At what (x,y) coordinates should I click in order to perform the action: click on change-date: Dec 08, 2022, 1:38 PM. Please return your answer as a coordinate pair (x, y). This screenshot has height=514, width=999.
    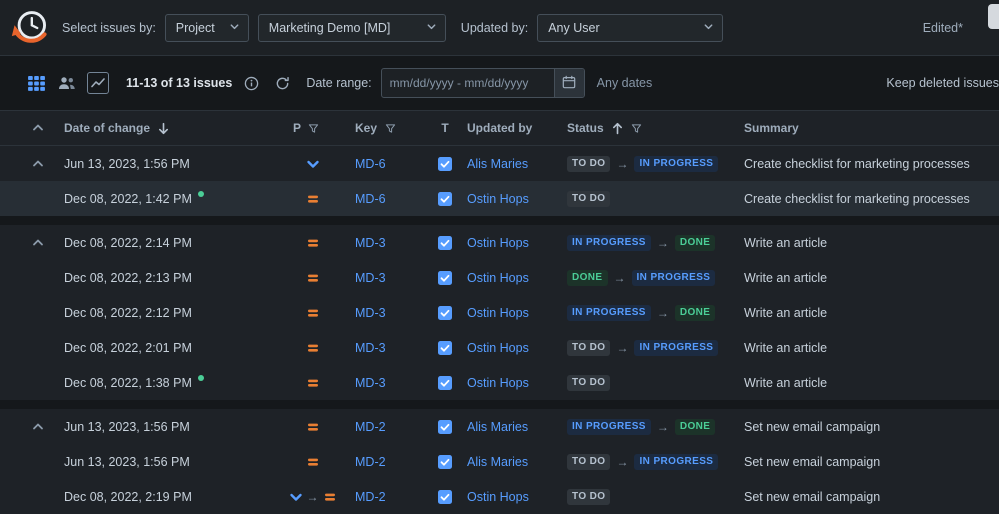
    Looking at the image, I should click on (128, 382).